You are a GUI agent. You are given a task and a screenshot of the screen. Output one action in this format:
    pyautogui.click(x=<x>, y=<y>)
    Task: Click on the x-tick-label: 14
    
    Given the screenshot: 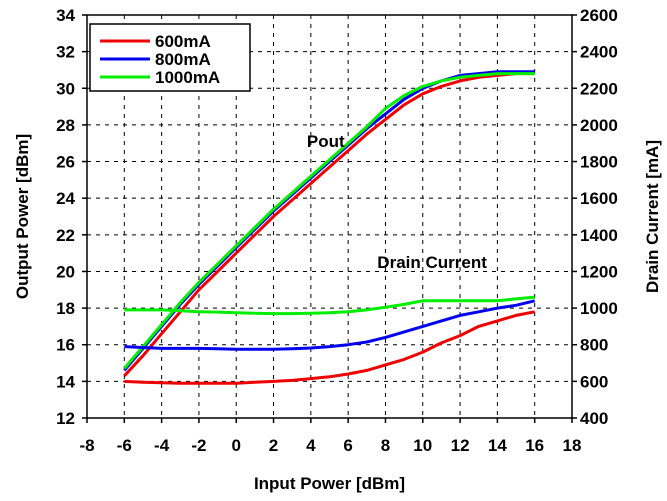 What is the action you would take?
    pyautogui.click(x=497, y=445)
    